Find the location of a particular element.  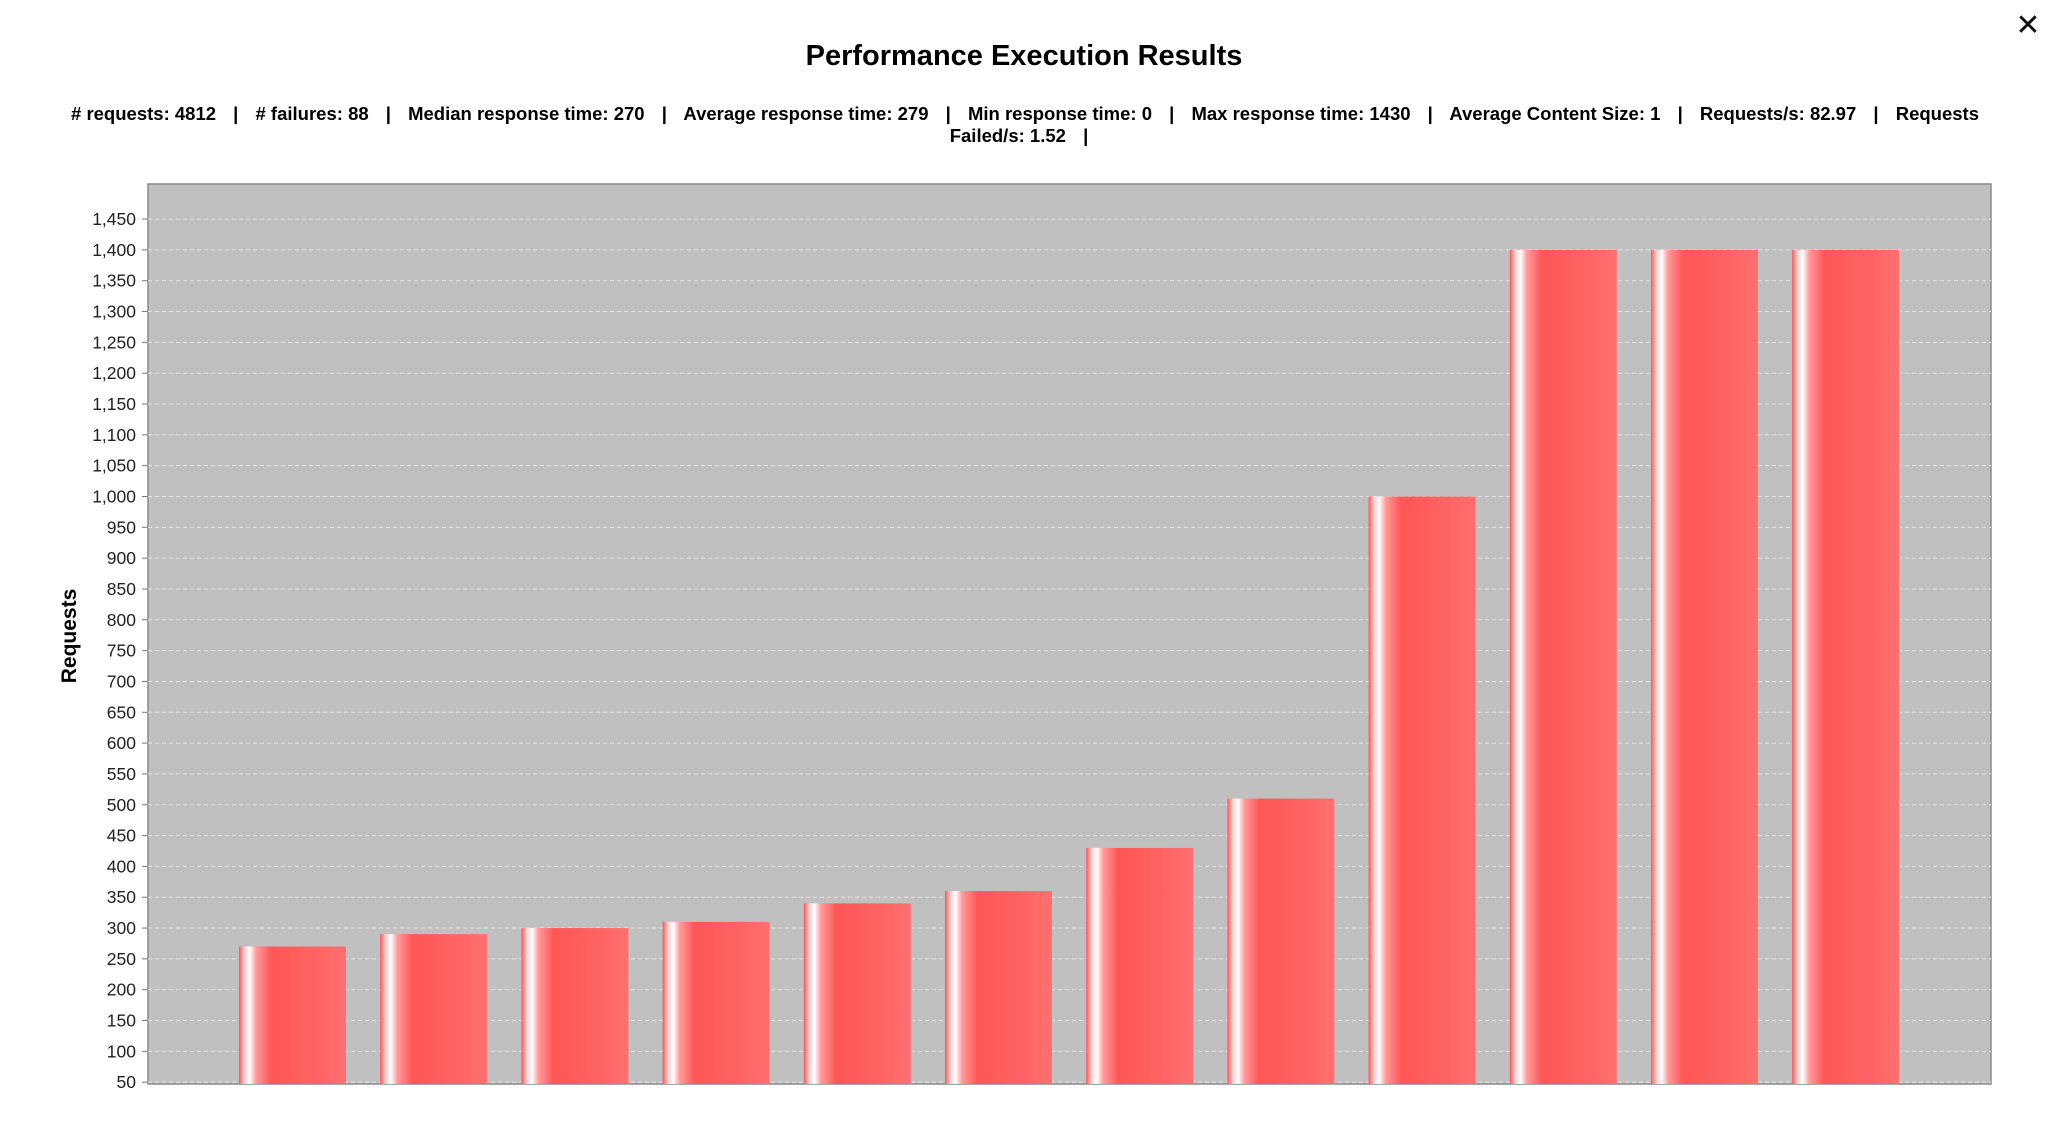

summary-stat: Average Content Size: 1 is located at coordinates (1555, 113).